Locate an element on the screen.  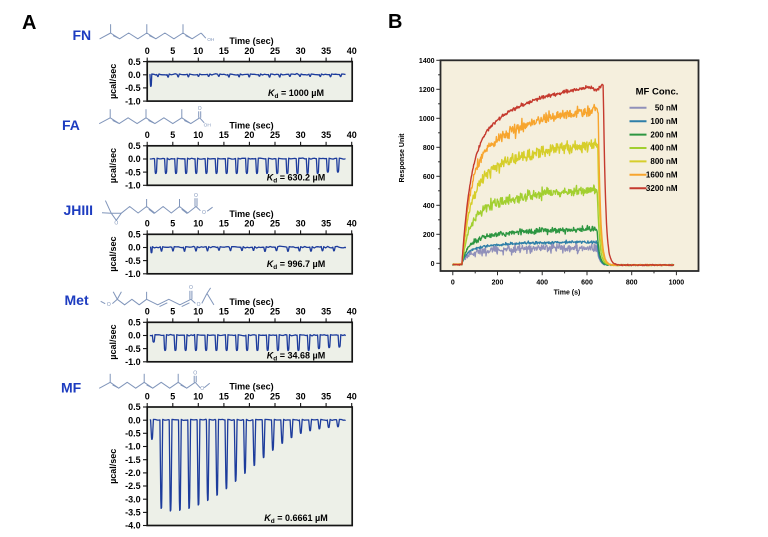
svg-text: -4.0 is located at coordinates (133, 526).